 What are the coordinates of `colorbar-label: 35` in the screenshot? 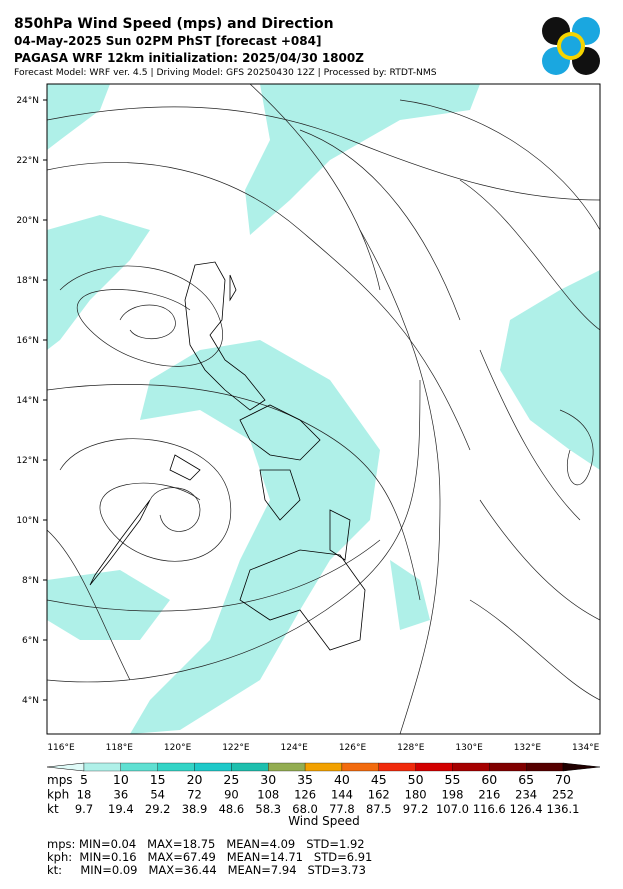 It's located at (305, 779).